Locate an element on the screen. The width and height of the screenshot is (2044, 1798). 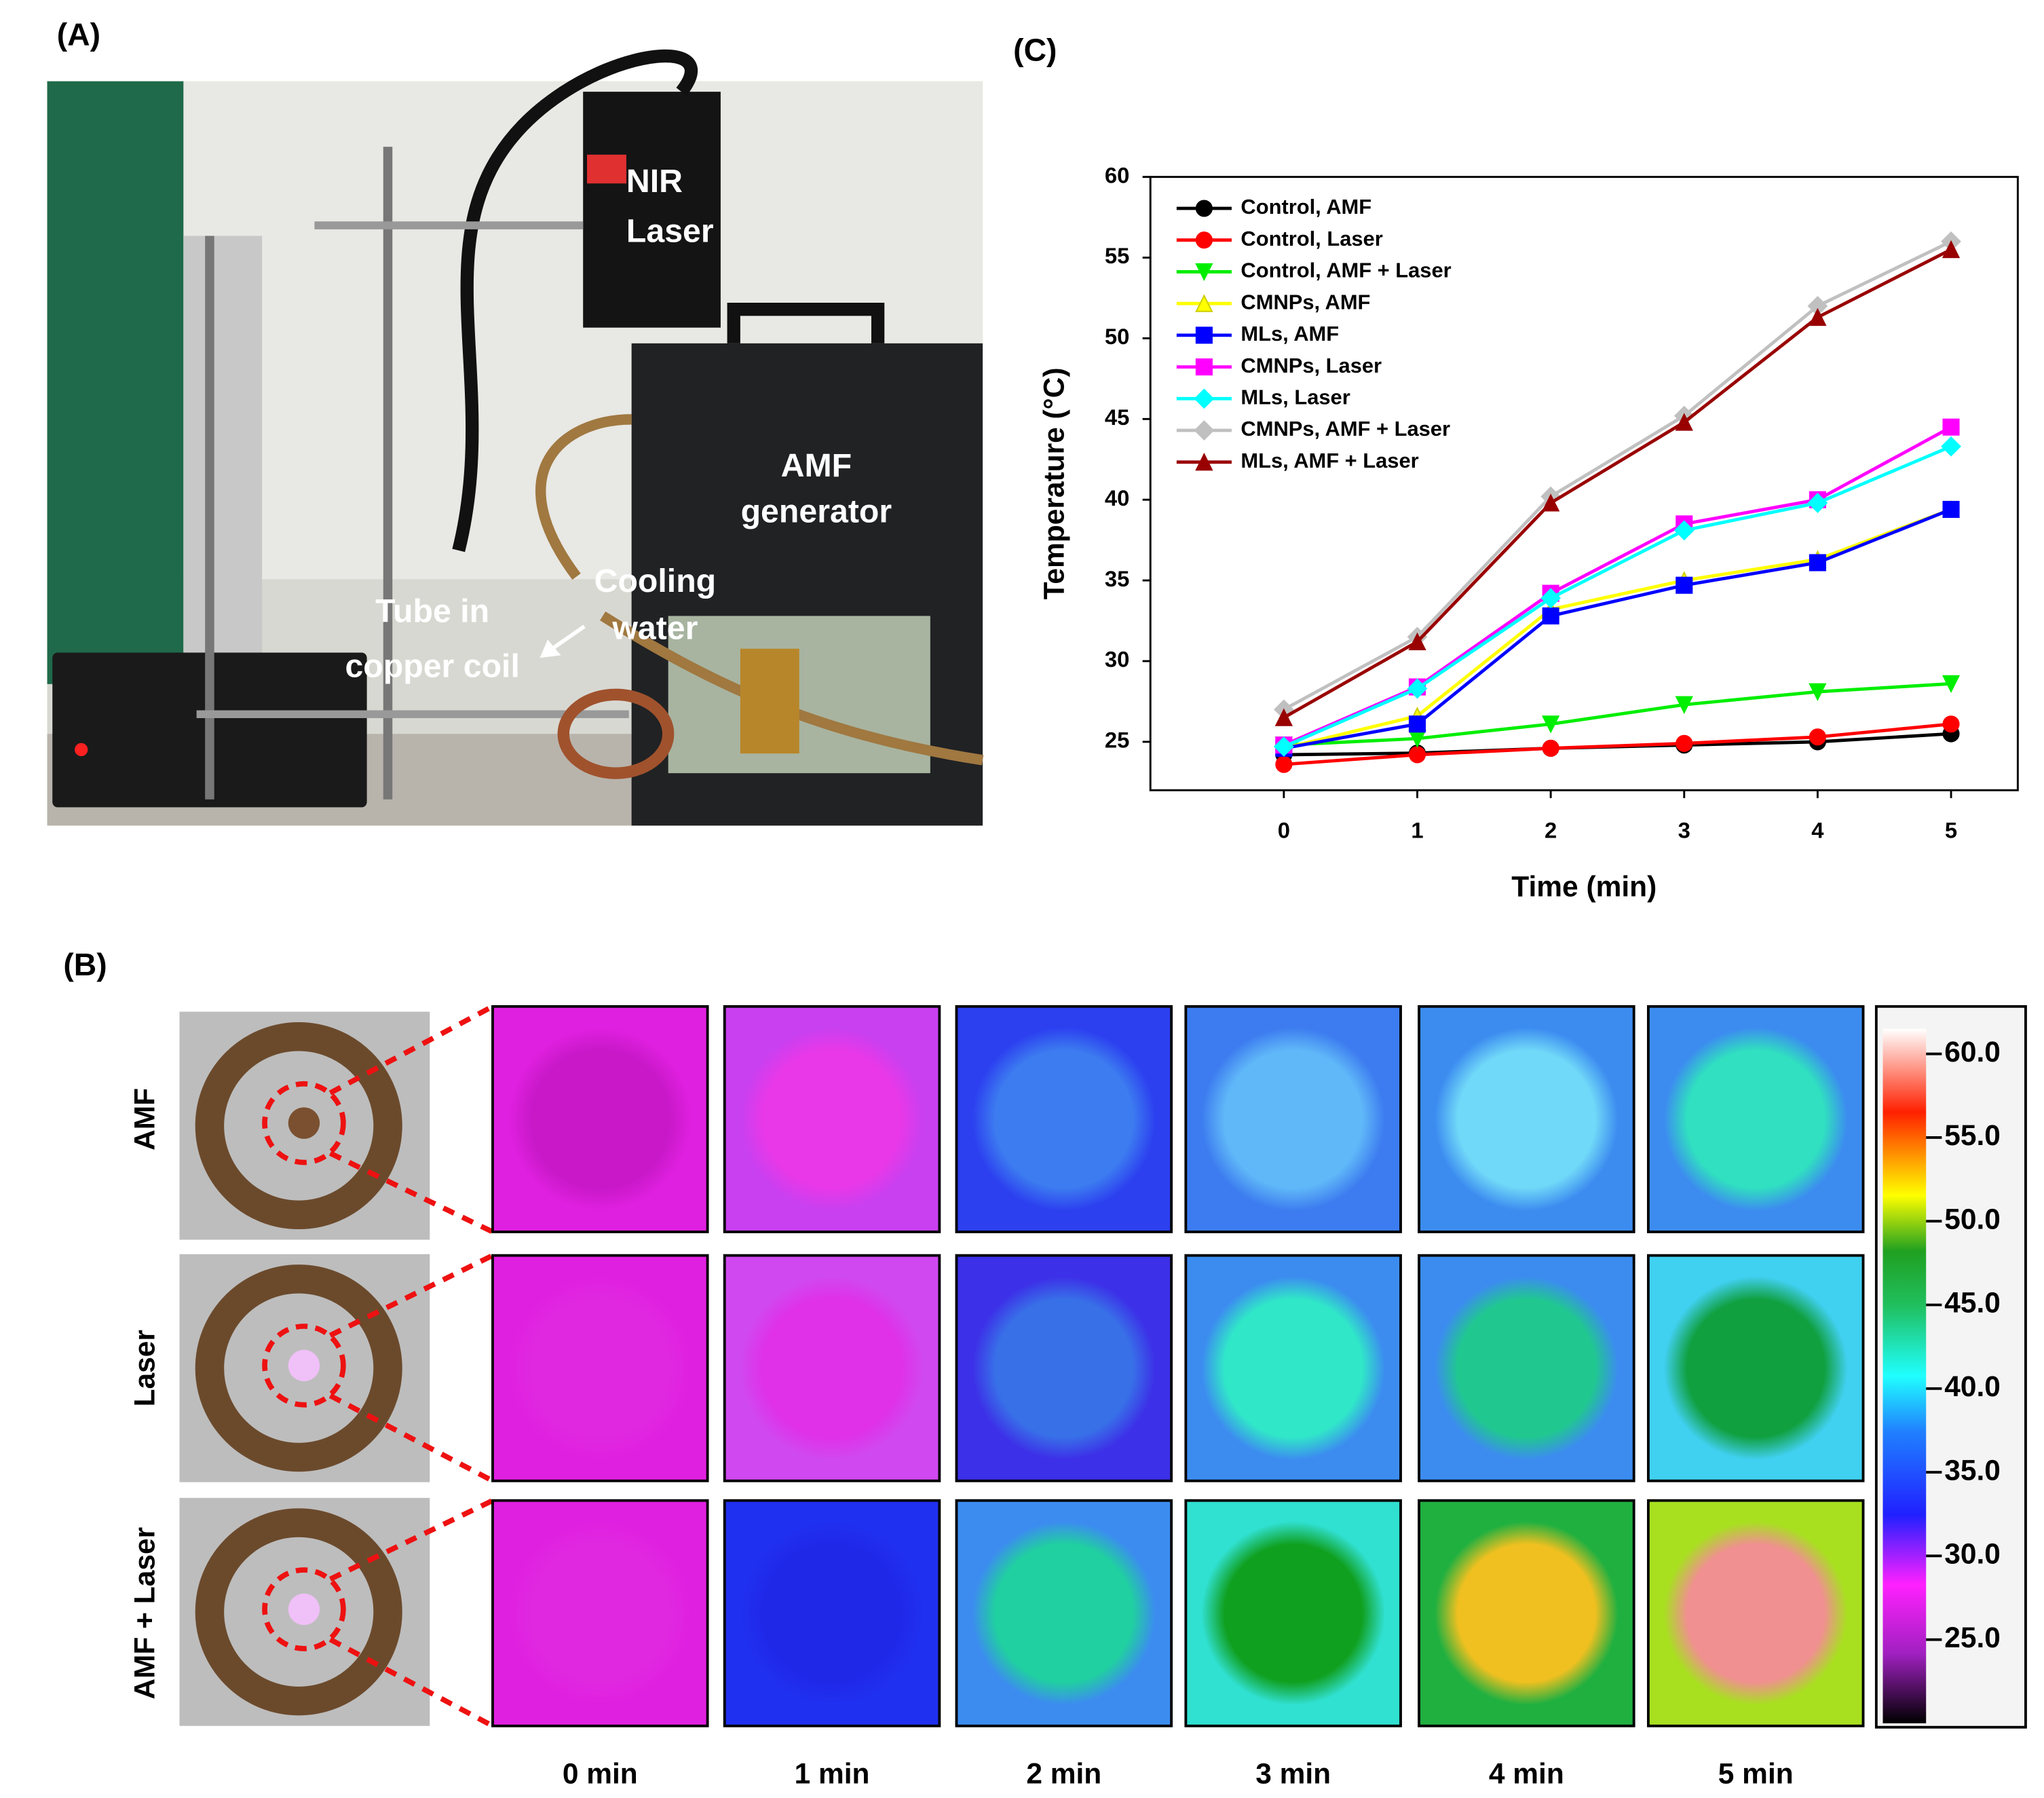
photo-annotation: Cooling is located at coordinates (655, 581).